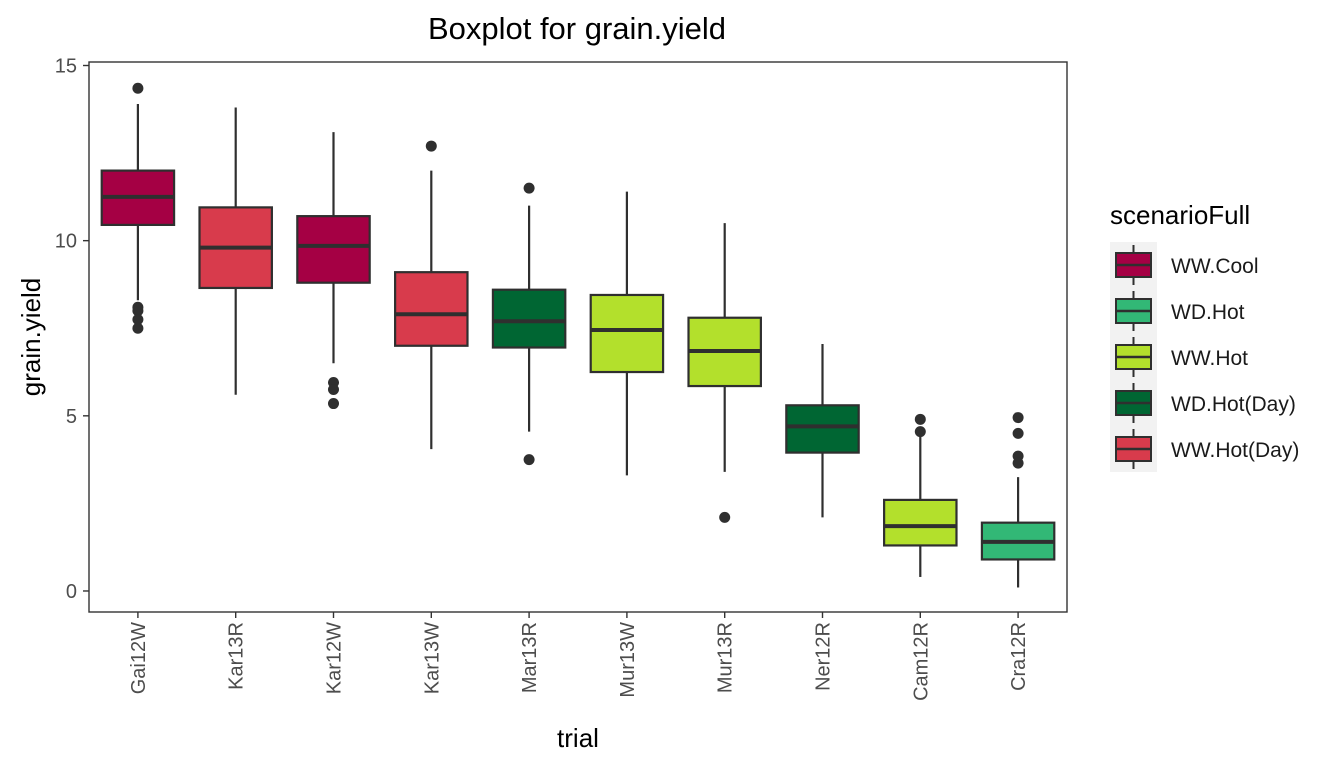 The width and height of the screenshot is (1344, 768). What do you see at coordinates (71, 417) in the screenshot?
I see `y-tick-label: 5` at bounding box center [71, 417].